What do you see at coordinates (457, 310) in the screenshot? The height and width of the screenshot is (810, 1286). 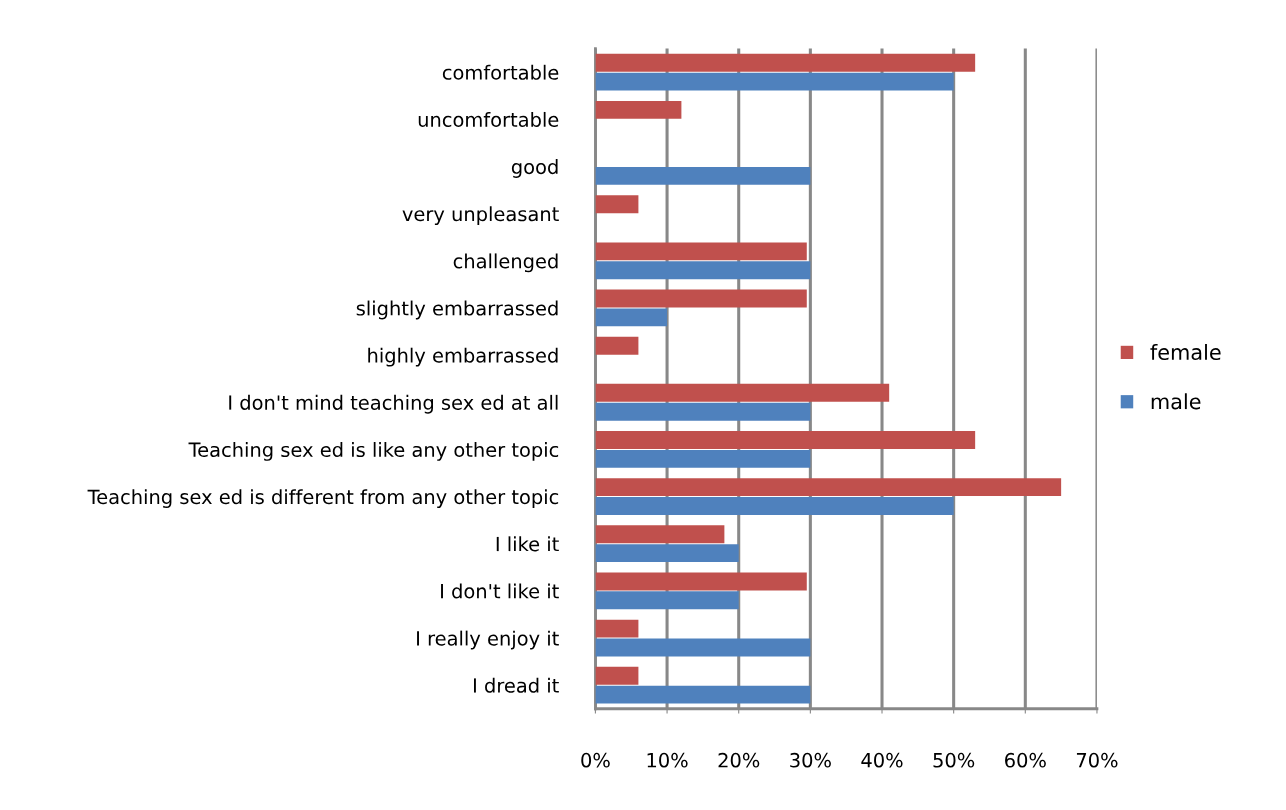 I see `y-tick-label: slightly embarrassed` at bounding box center [457, 310].